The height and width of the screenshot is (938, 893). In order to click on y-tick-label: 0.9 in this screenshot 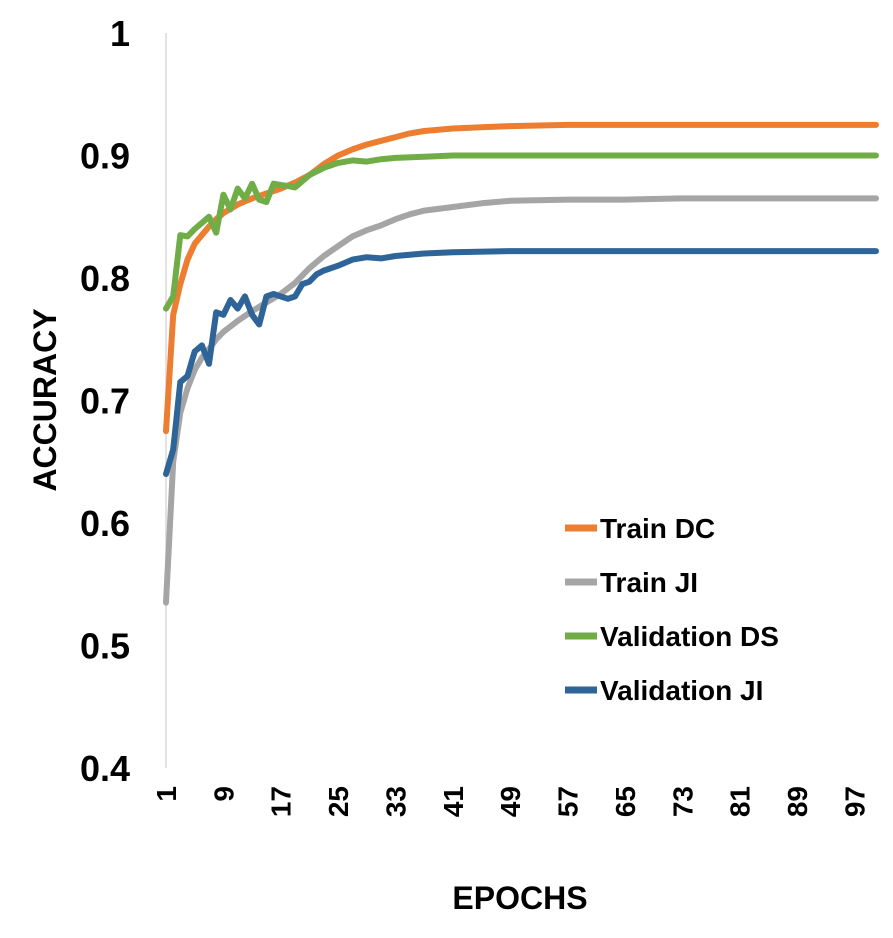, I will do `click(105, 156)`.